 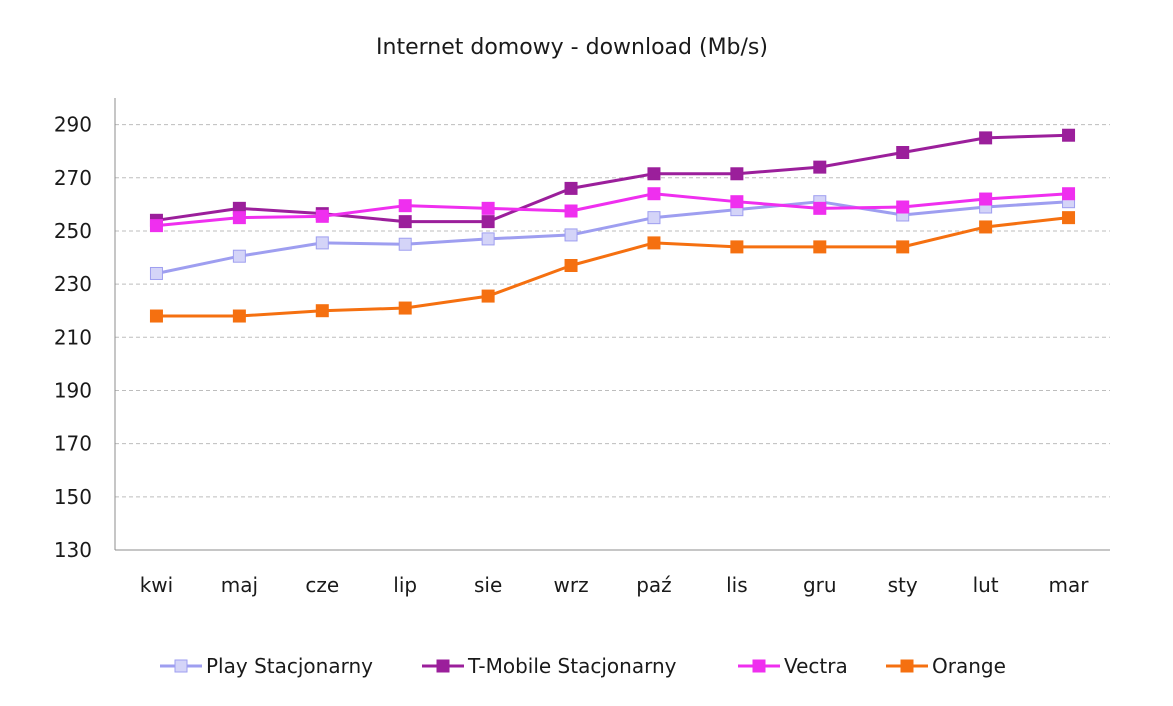 I want to click on x-tick-label: lut, so click(x=986, y=585).